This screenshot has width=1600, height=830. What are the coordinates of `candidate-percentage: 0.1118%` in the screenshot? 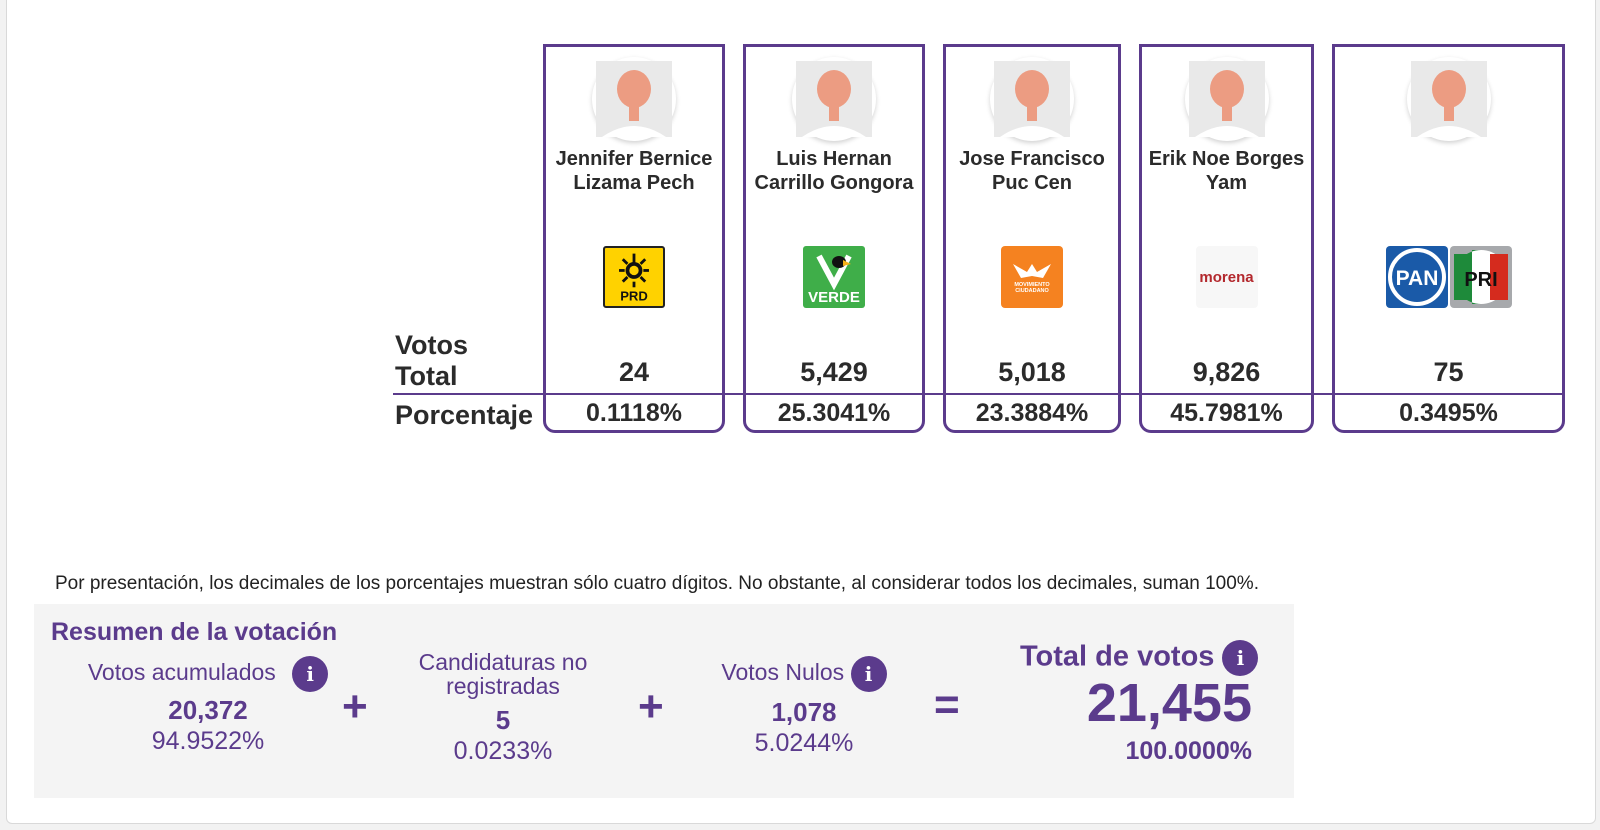 It's located at (634, 414).